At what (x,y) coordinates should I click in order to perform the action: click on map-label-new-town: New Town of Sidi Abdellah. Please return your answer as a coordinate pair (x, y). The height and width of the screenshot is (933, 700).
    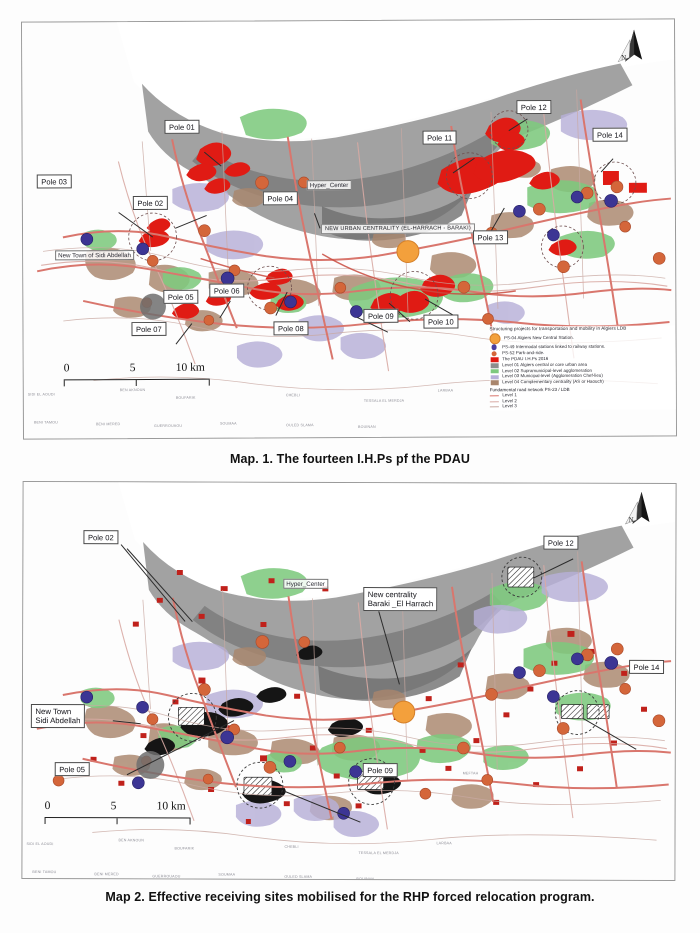
    Looking at the image, I should click on (94, 255).